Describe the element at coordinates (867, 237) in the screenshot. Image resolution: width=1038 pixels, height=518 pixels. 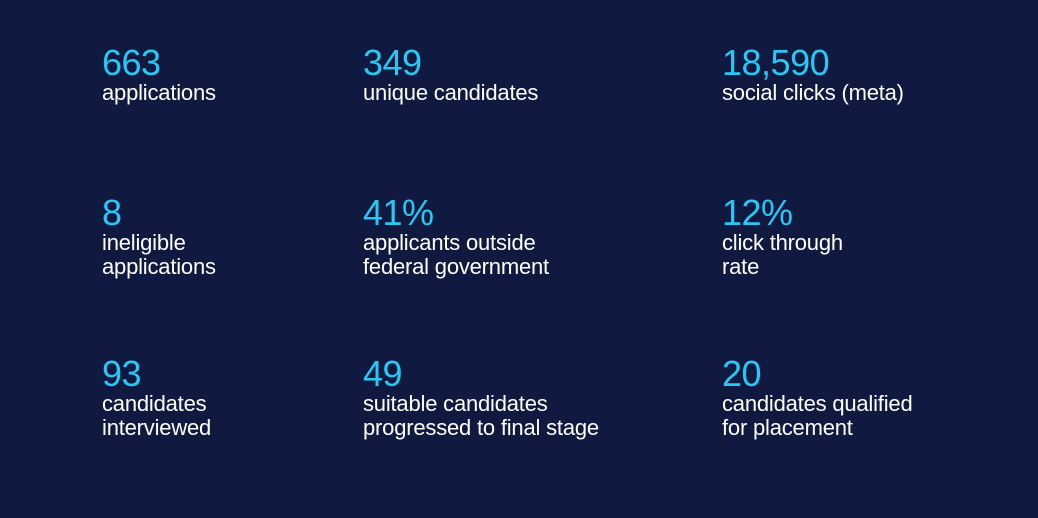
I see `stat-click-through-rate: 12% click through rate` at that location.